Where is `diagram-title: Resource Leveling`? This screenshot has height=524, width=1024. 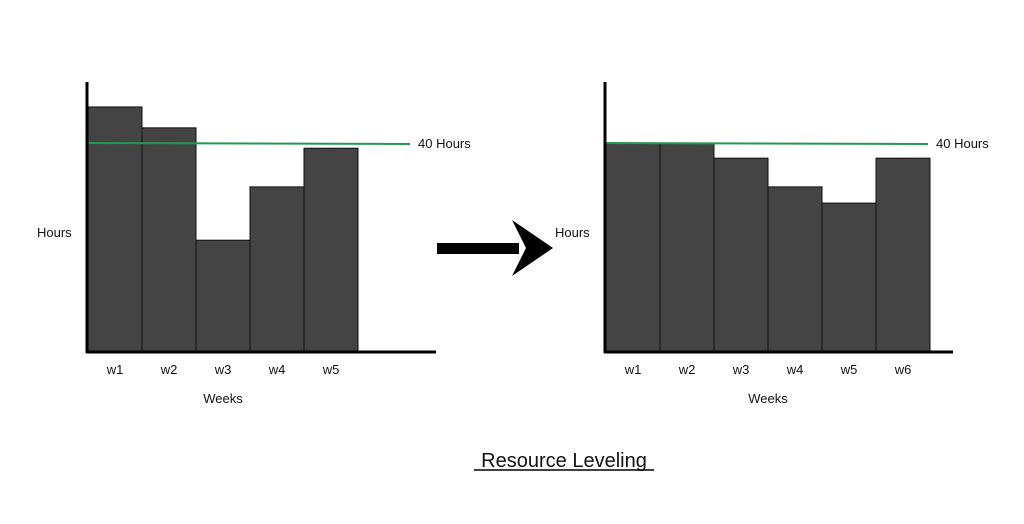 diagram-title: Resource Leveling is located at coordinates (564, 461).